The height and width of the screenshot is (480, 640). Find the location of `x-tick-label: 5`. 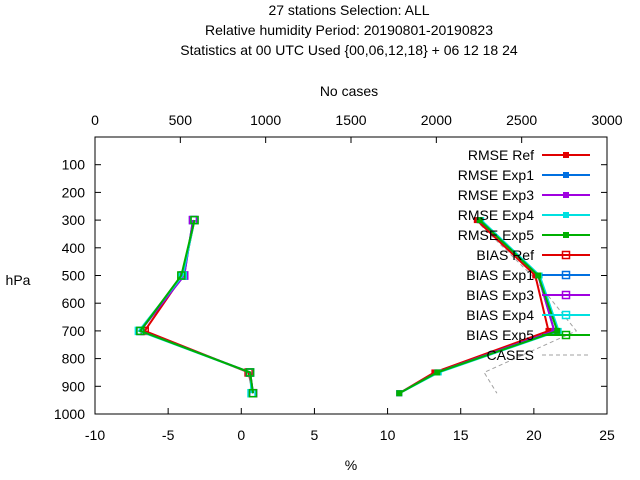

x-tick-label: 5 is located at coordinates (315, 435).